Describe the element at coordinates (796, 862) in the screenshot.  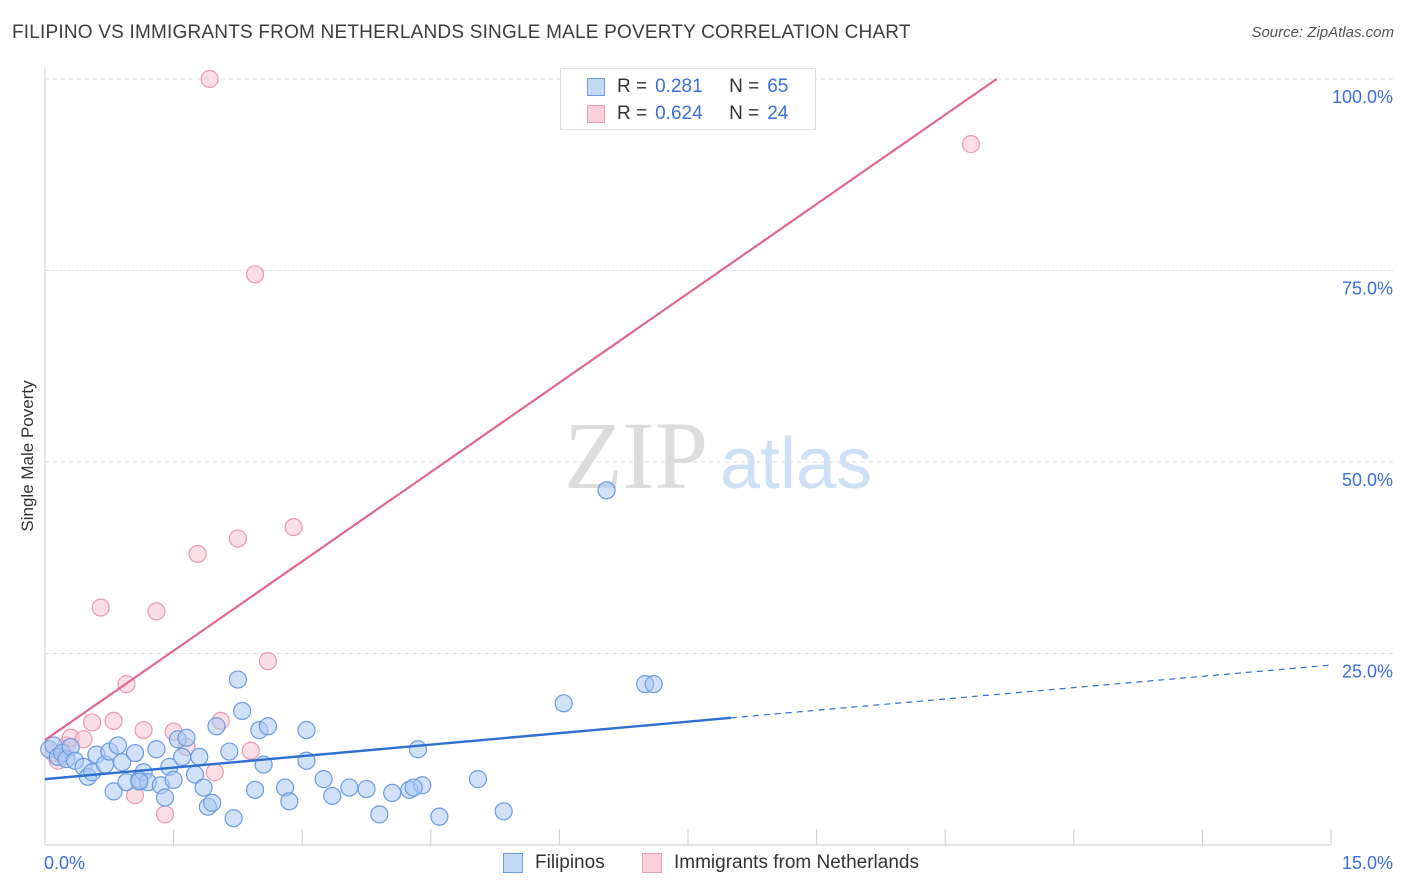
I see `legend-label: Immigrants from Netherlands` at that location.